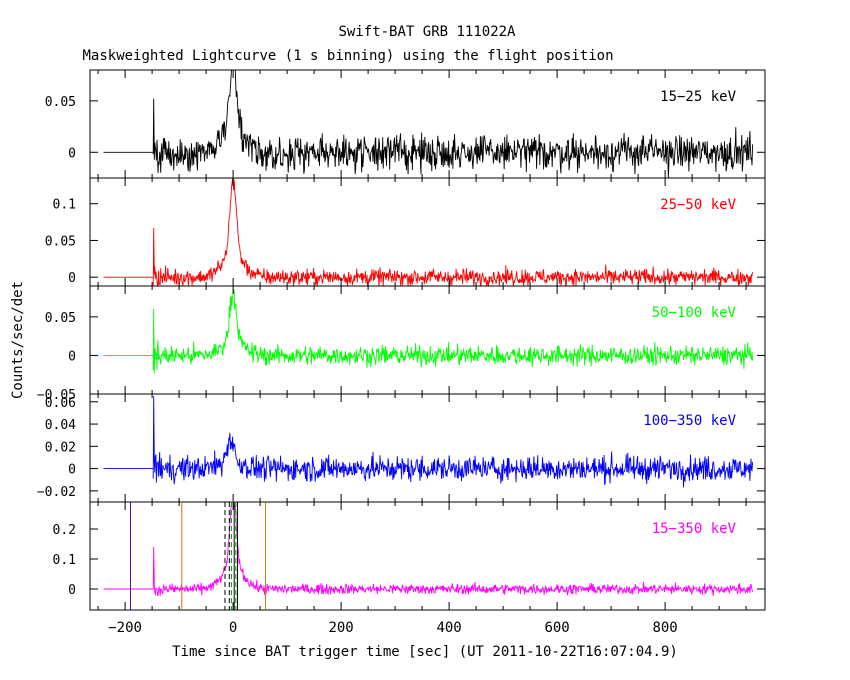  Describe the element at coordinates (556, 628) in the screenshot. I see `x-tick-label: 600` at that location.